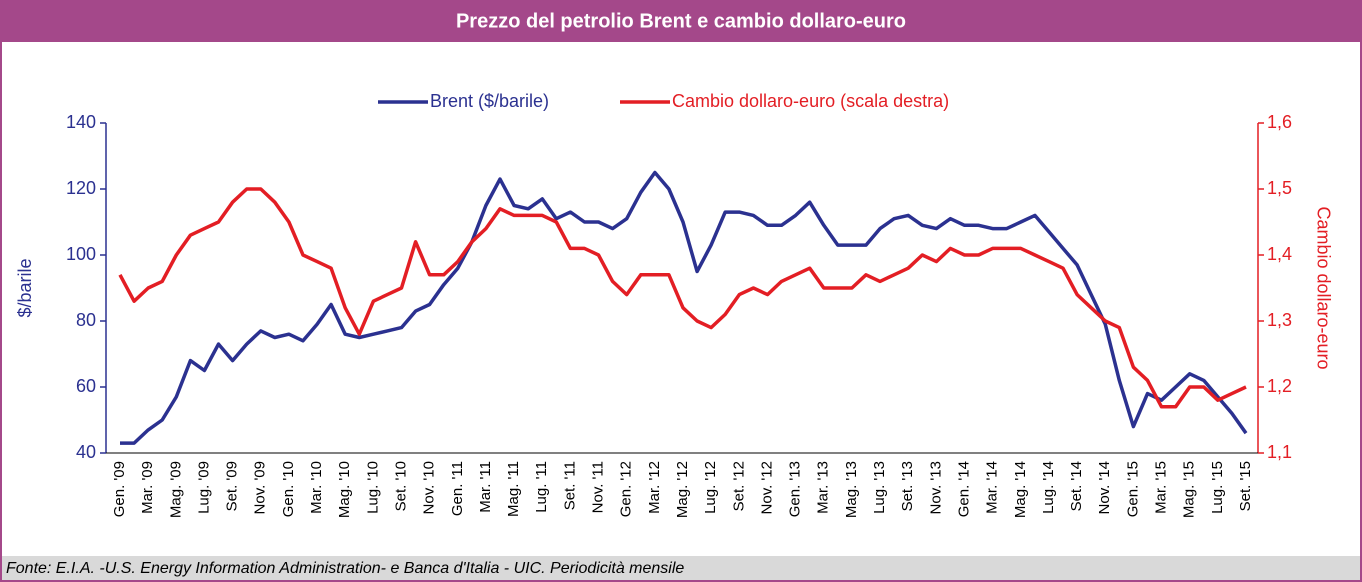  What do you see at coordinates (81, 188) in the screenshot?
I see `y-tick-label: 120` at bounding box center [81, 188].